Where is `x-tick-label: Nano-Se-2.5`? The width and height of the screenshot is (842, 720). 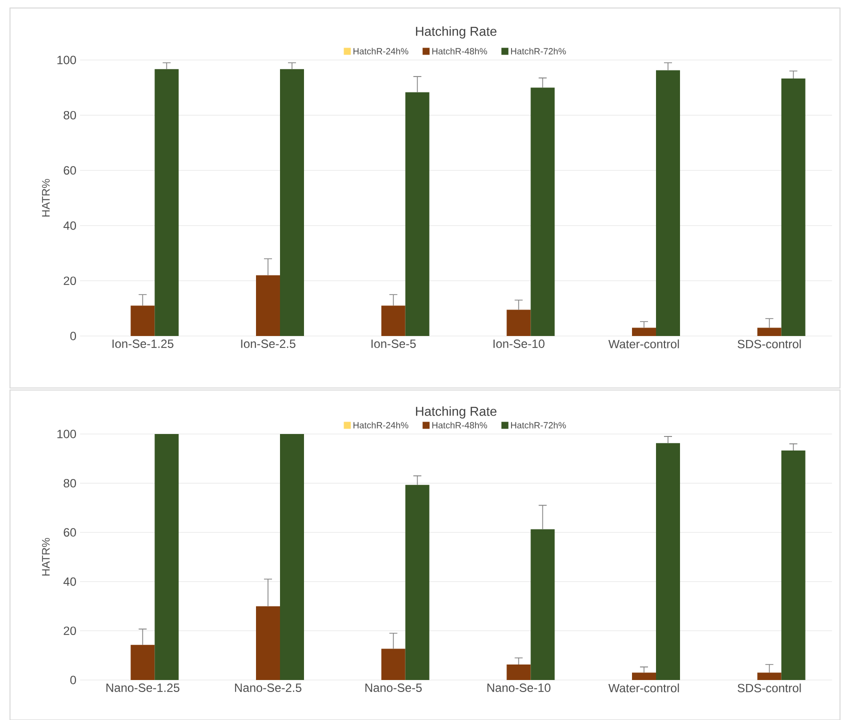
x-tick-label: Nano-Se-2.5 is located at coordinates (268, 688).